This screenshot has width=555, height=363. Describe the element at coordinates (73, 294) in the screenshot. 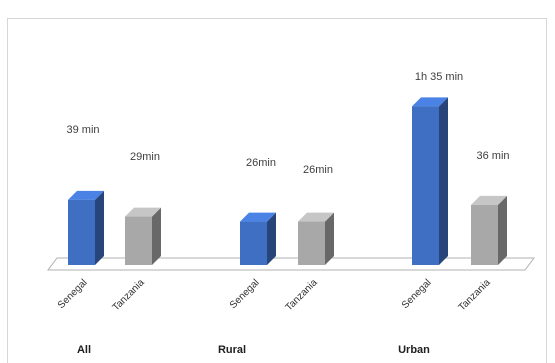

I see `tick-label-all-senegal: Senegal` at that location.